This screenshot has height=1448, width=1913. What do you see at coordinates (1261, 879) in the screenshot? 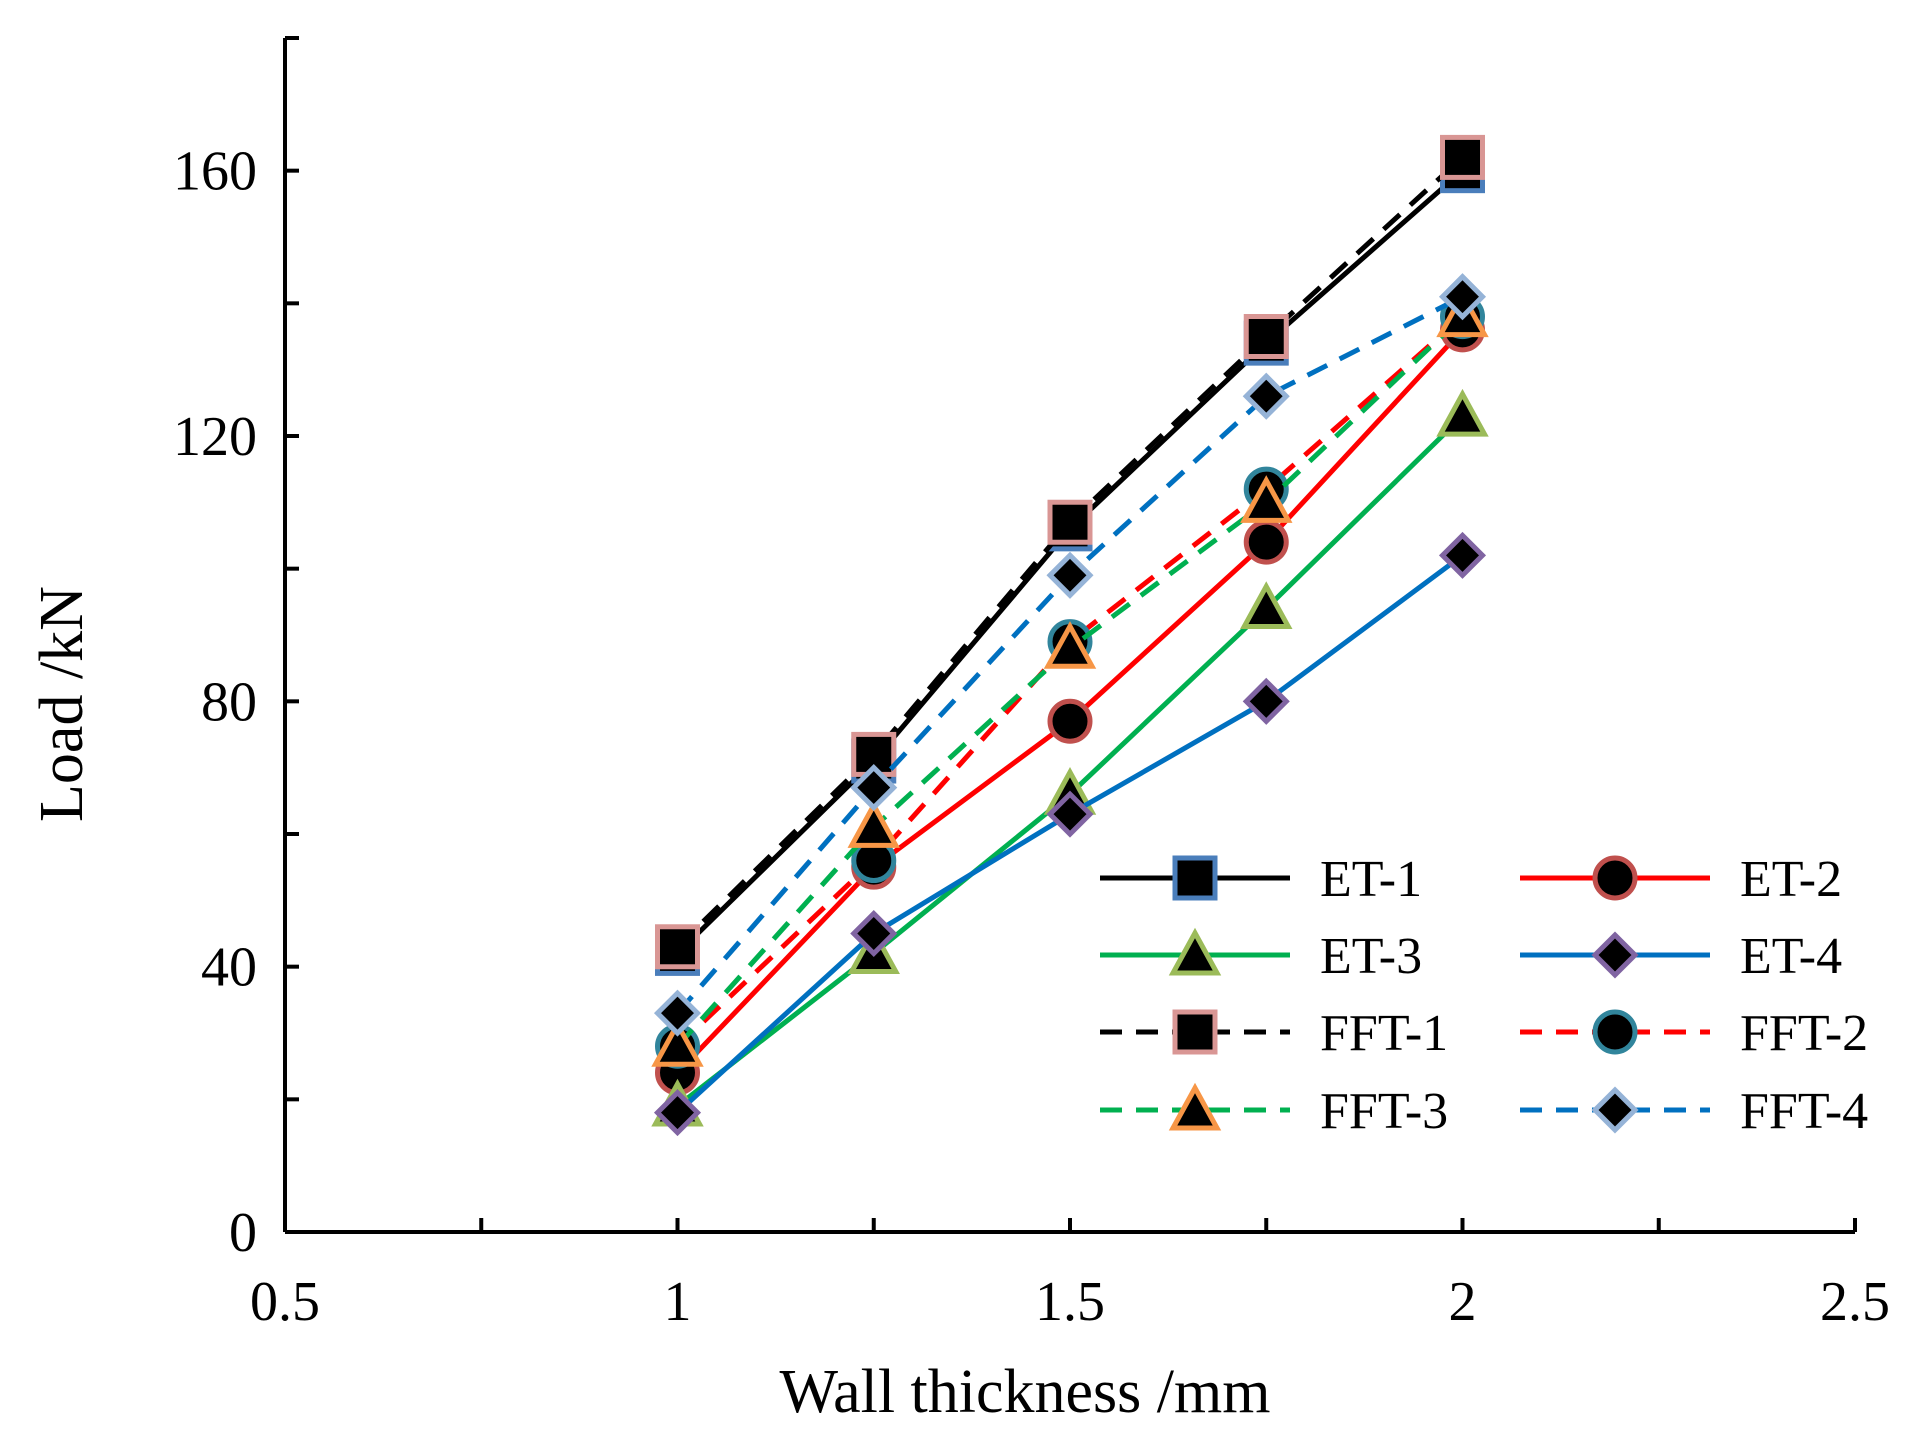
I see `legend-item-et-1: ET-1` at bounding box center [1261, 879].